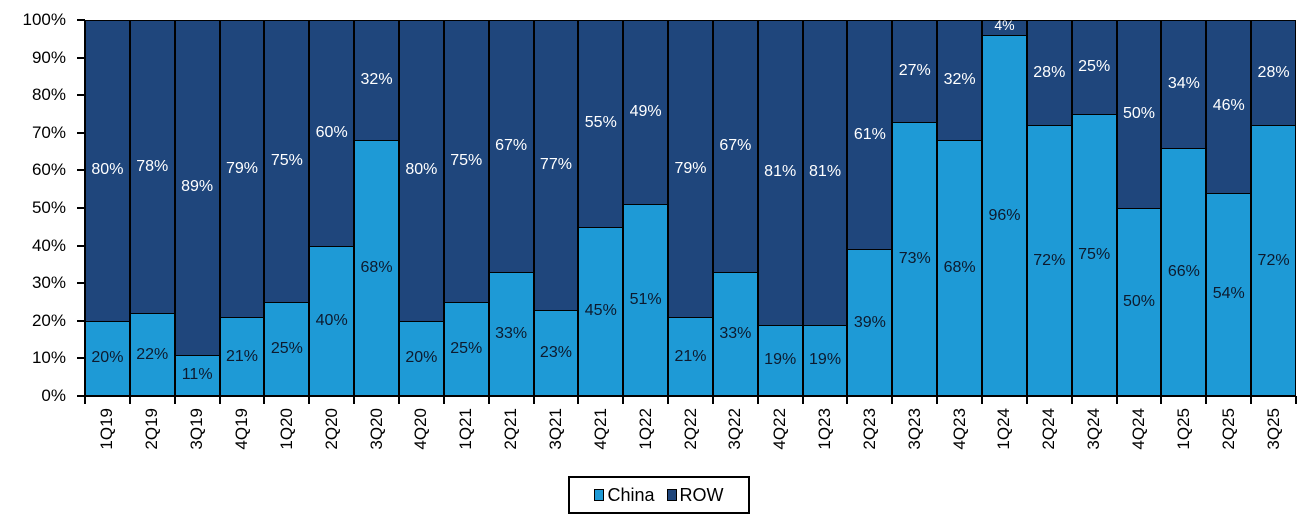 This screenshot has width=1302, height=528. Describe the element at coordinates (825, 208) in the screenshot. I see `bar-1Q23: 81% 19%` at that location.